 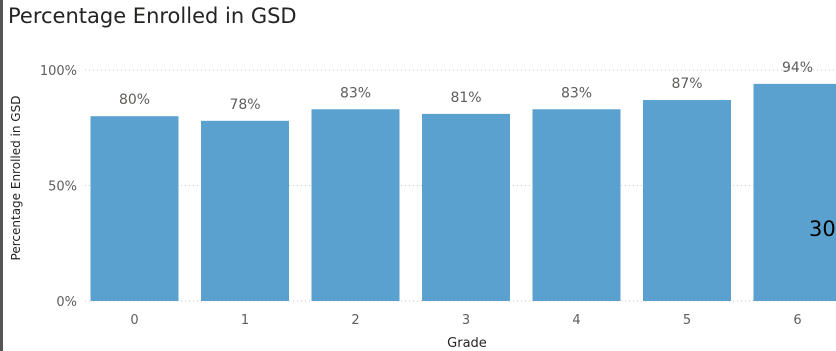 What do you see at coordinates (355, 320) in the screenshot?
I see `x-tick-label: 2` at bounding box center [355, 320].